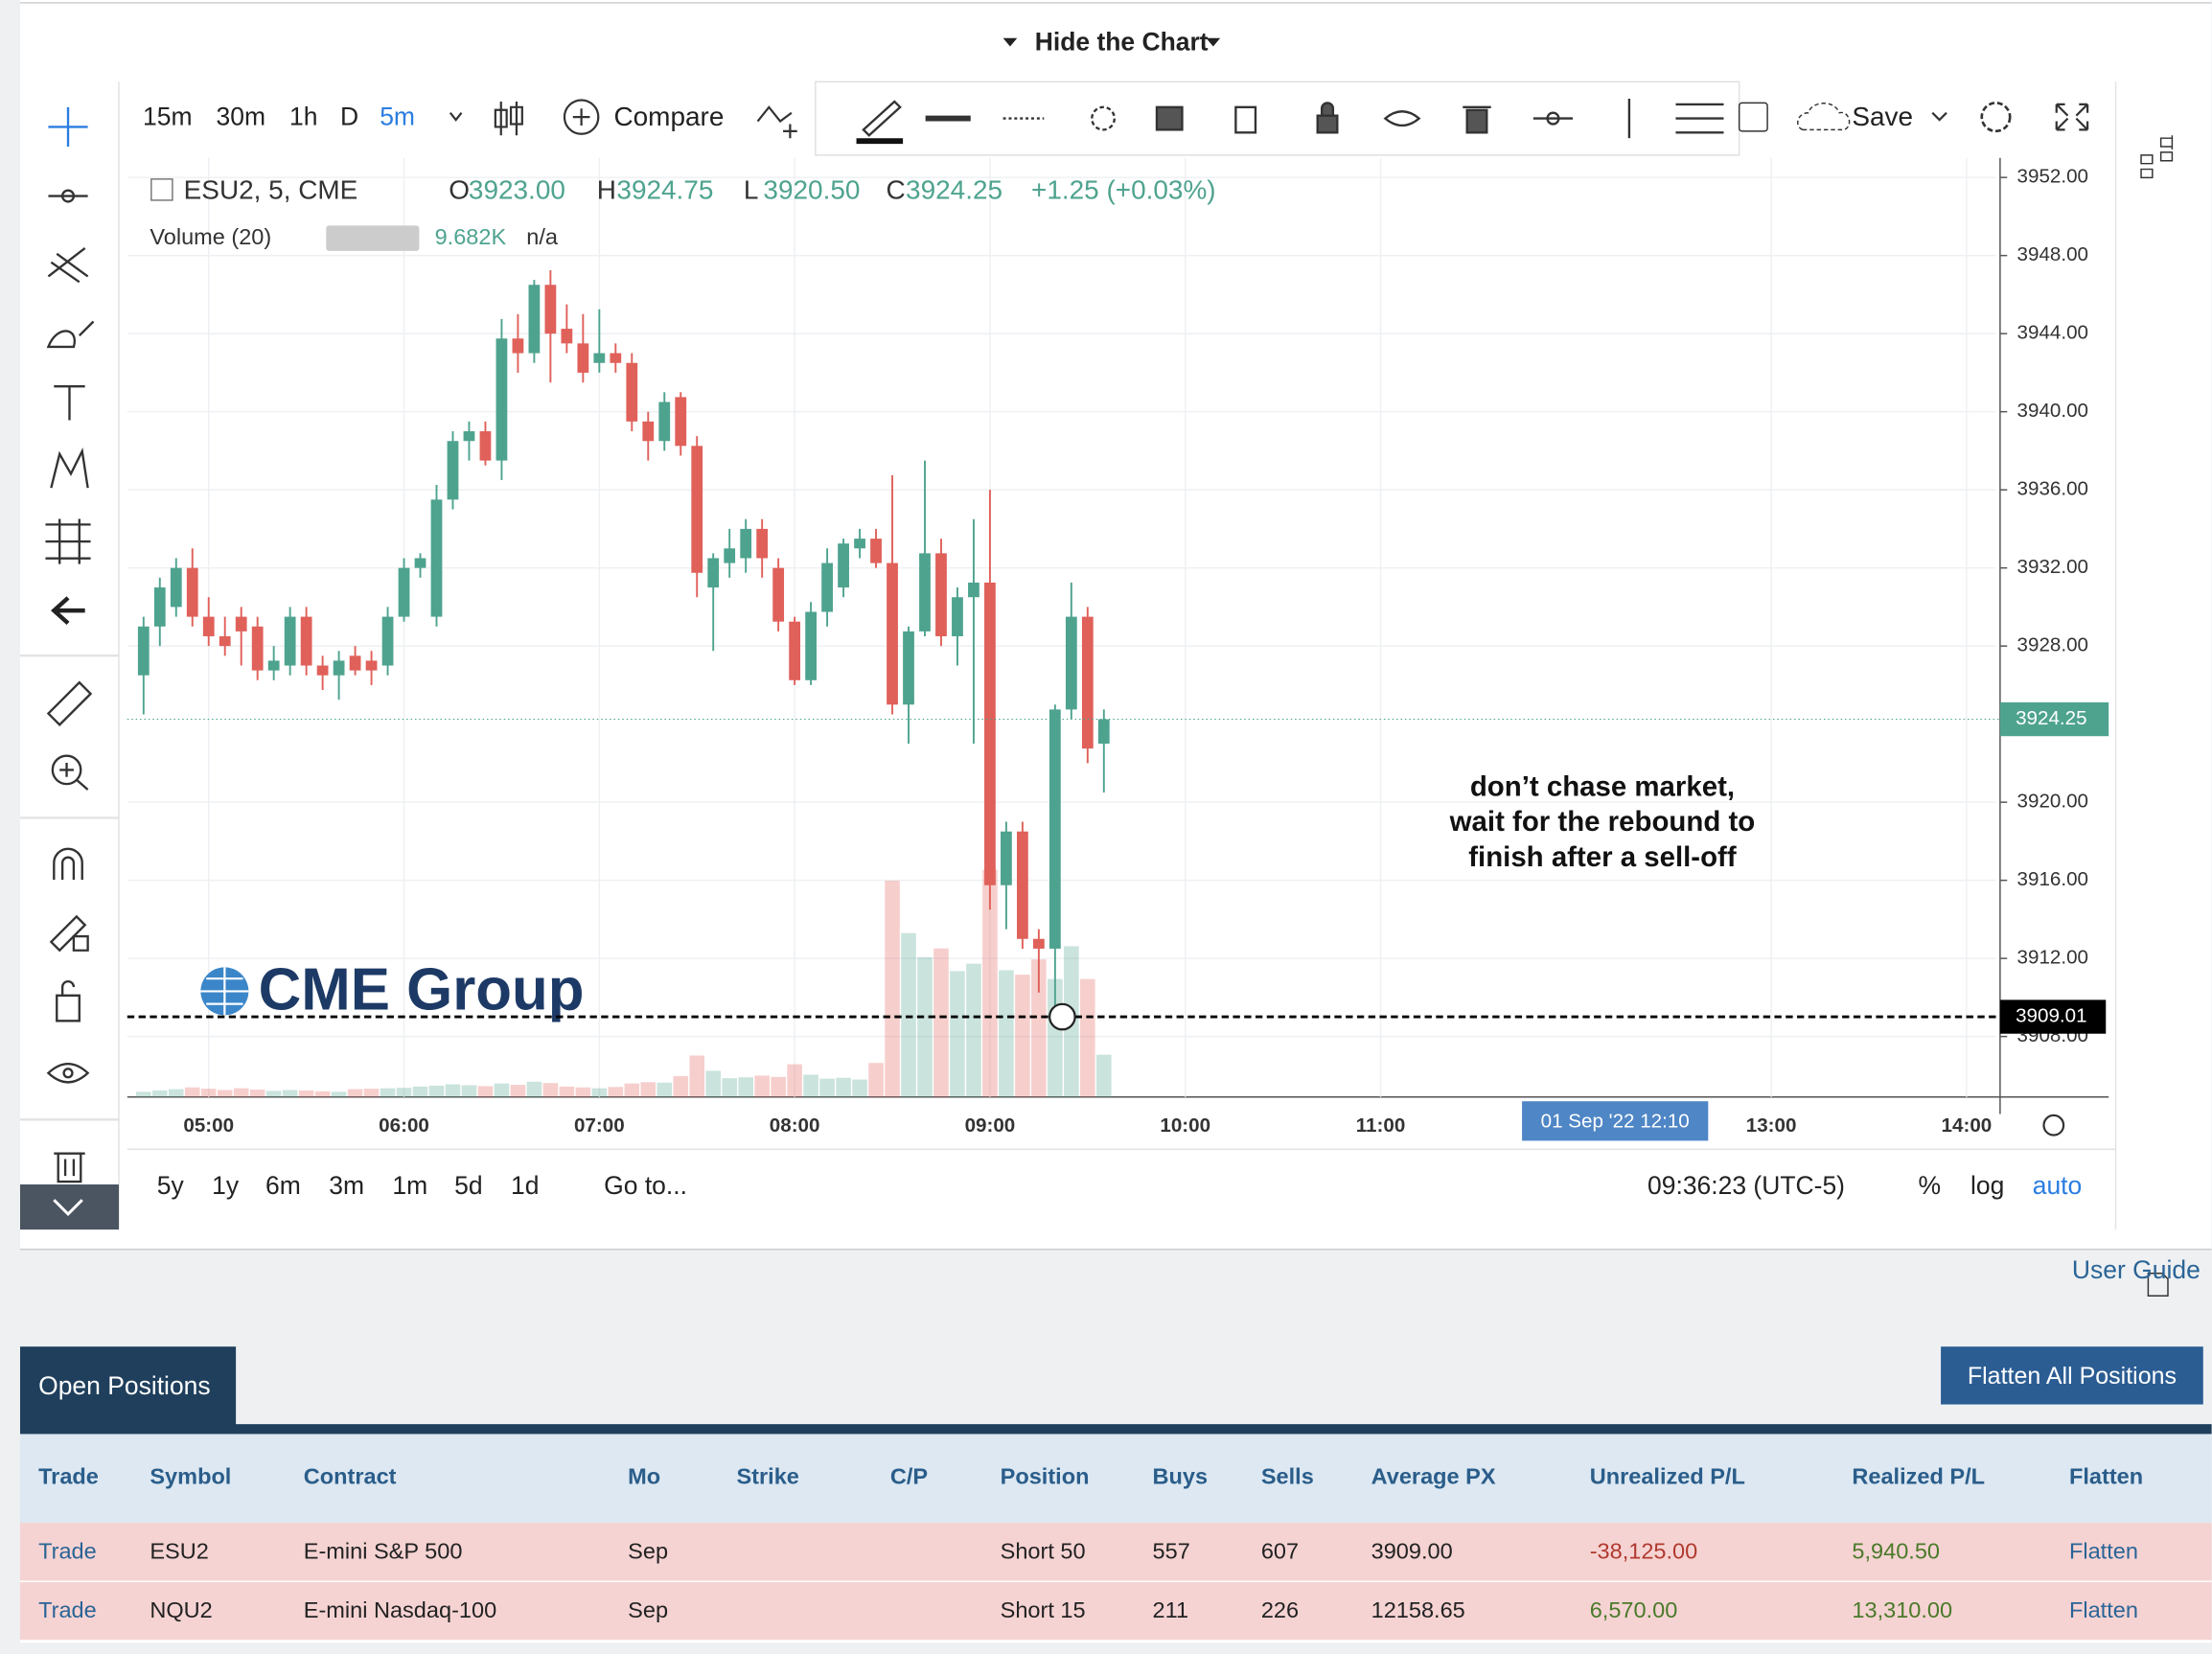 The image size is (2212, 1654). Describe the element at coordinates (2157, 157) in the screenshot. I see `panel-icon` at that location.